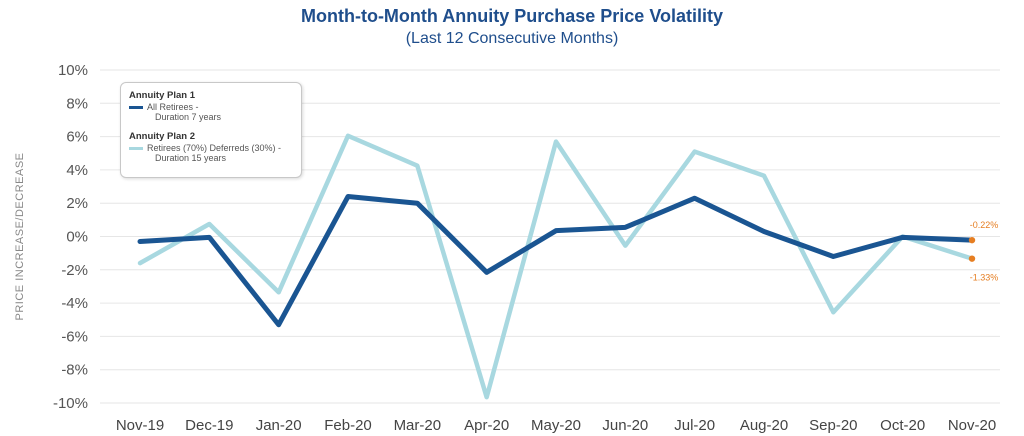 The image size is (1024, 436). What do you see at coordinates (833, 425) in the screenshot?
I see `x-tick-label: Sep-20` at bounding box center [833, 425].